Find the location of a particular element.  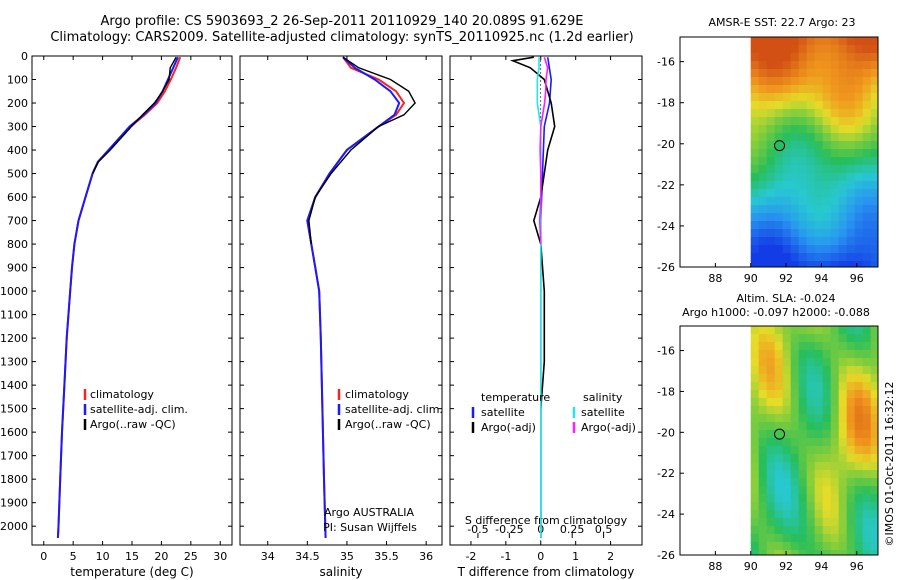

legend-label: satellite is located at coordinates (603, 412).